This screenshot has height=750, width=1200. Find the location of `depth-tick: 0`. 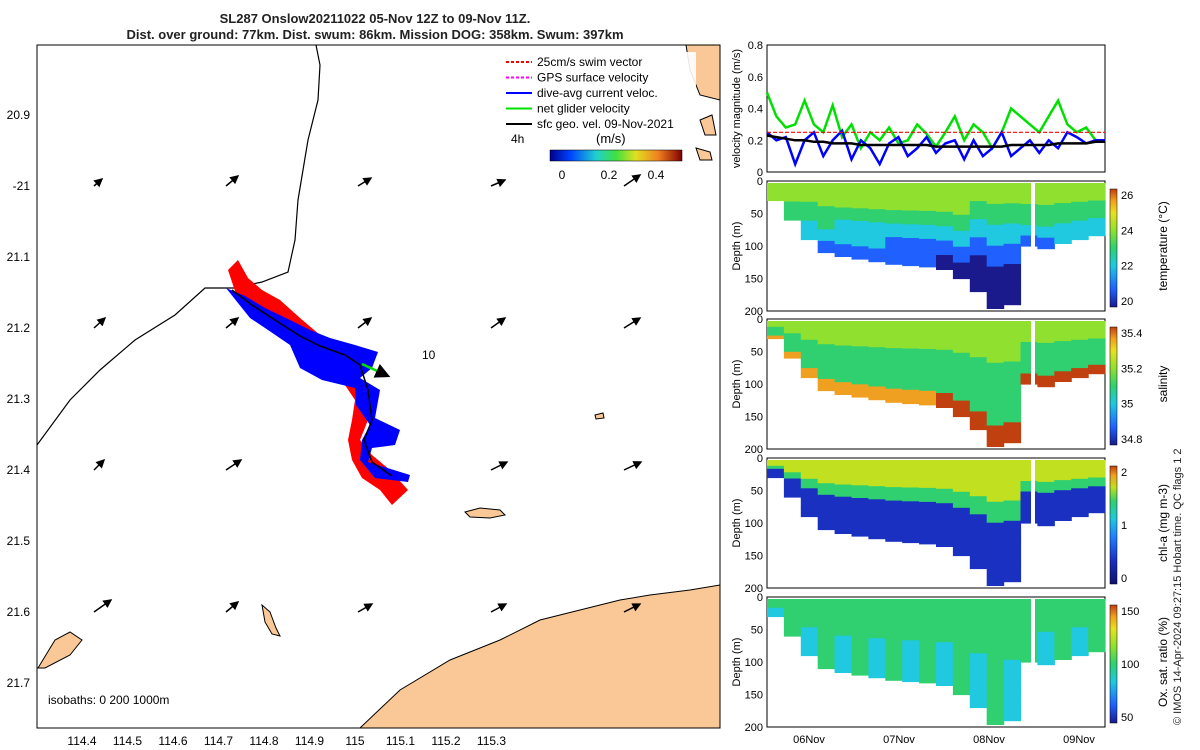

depth-tick: 0 is located at coordinates (760, 459).